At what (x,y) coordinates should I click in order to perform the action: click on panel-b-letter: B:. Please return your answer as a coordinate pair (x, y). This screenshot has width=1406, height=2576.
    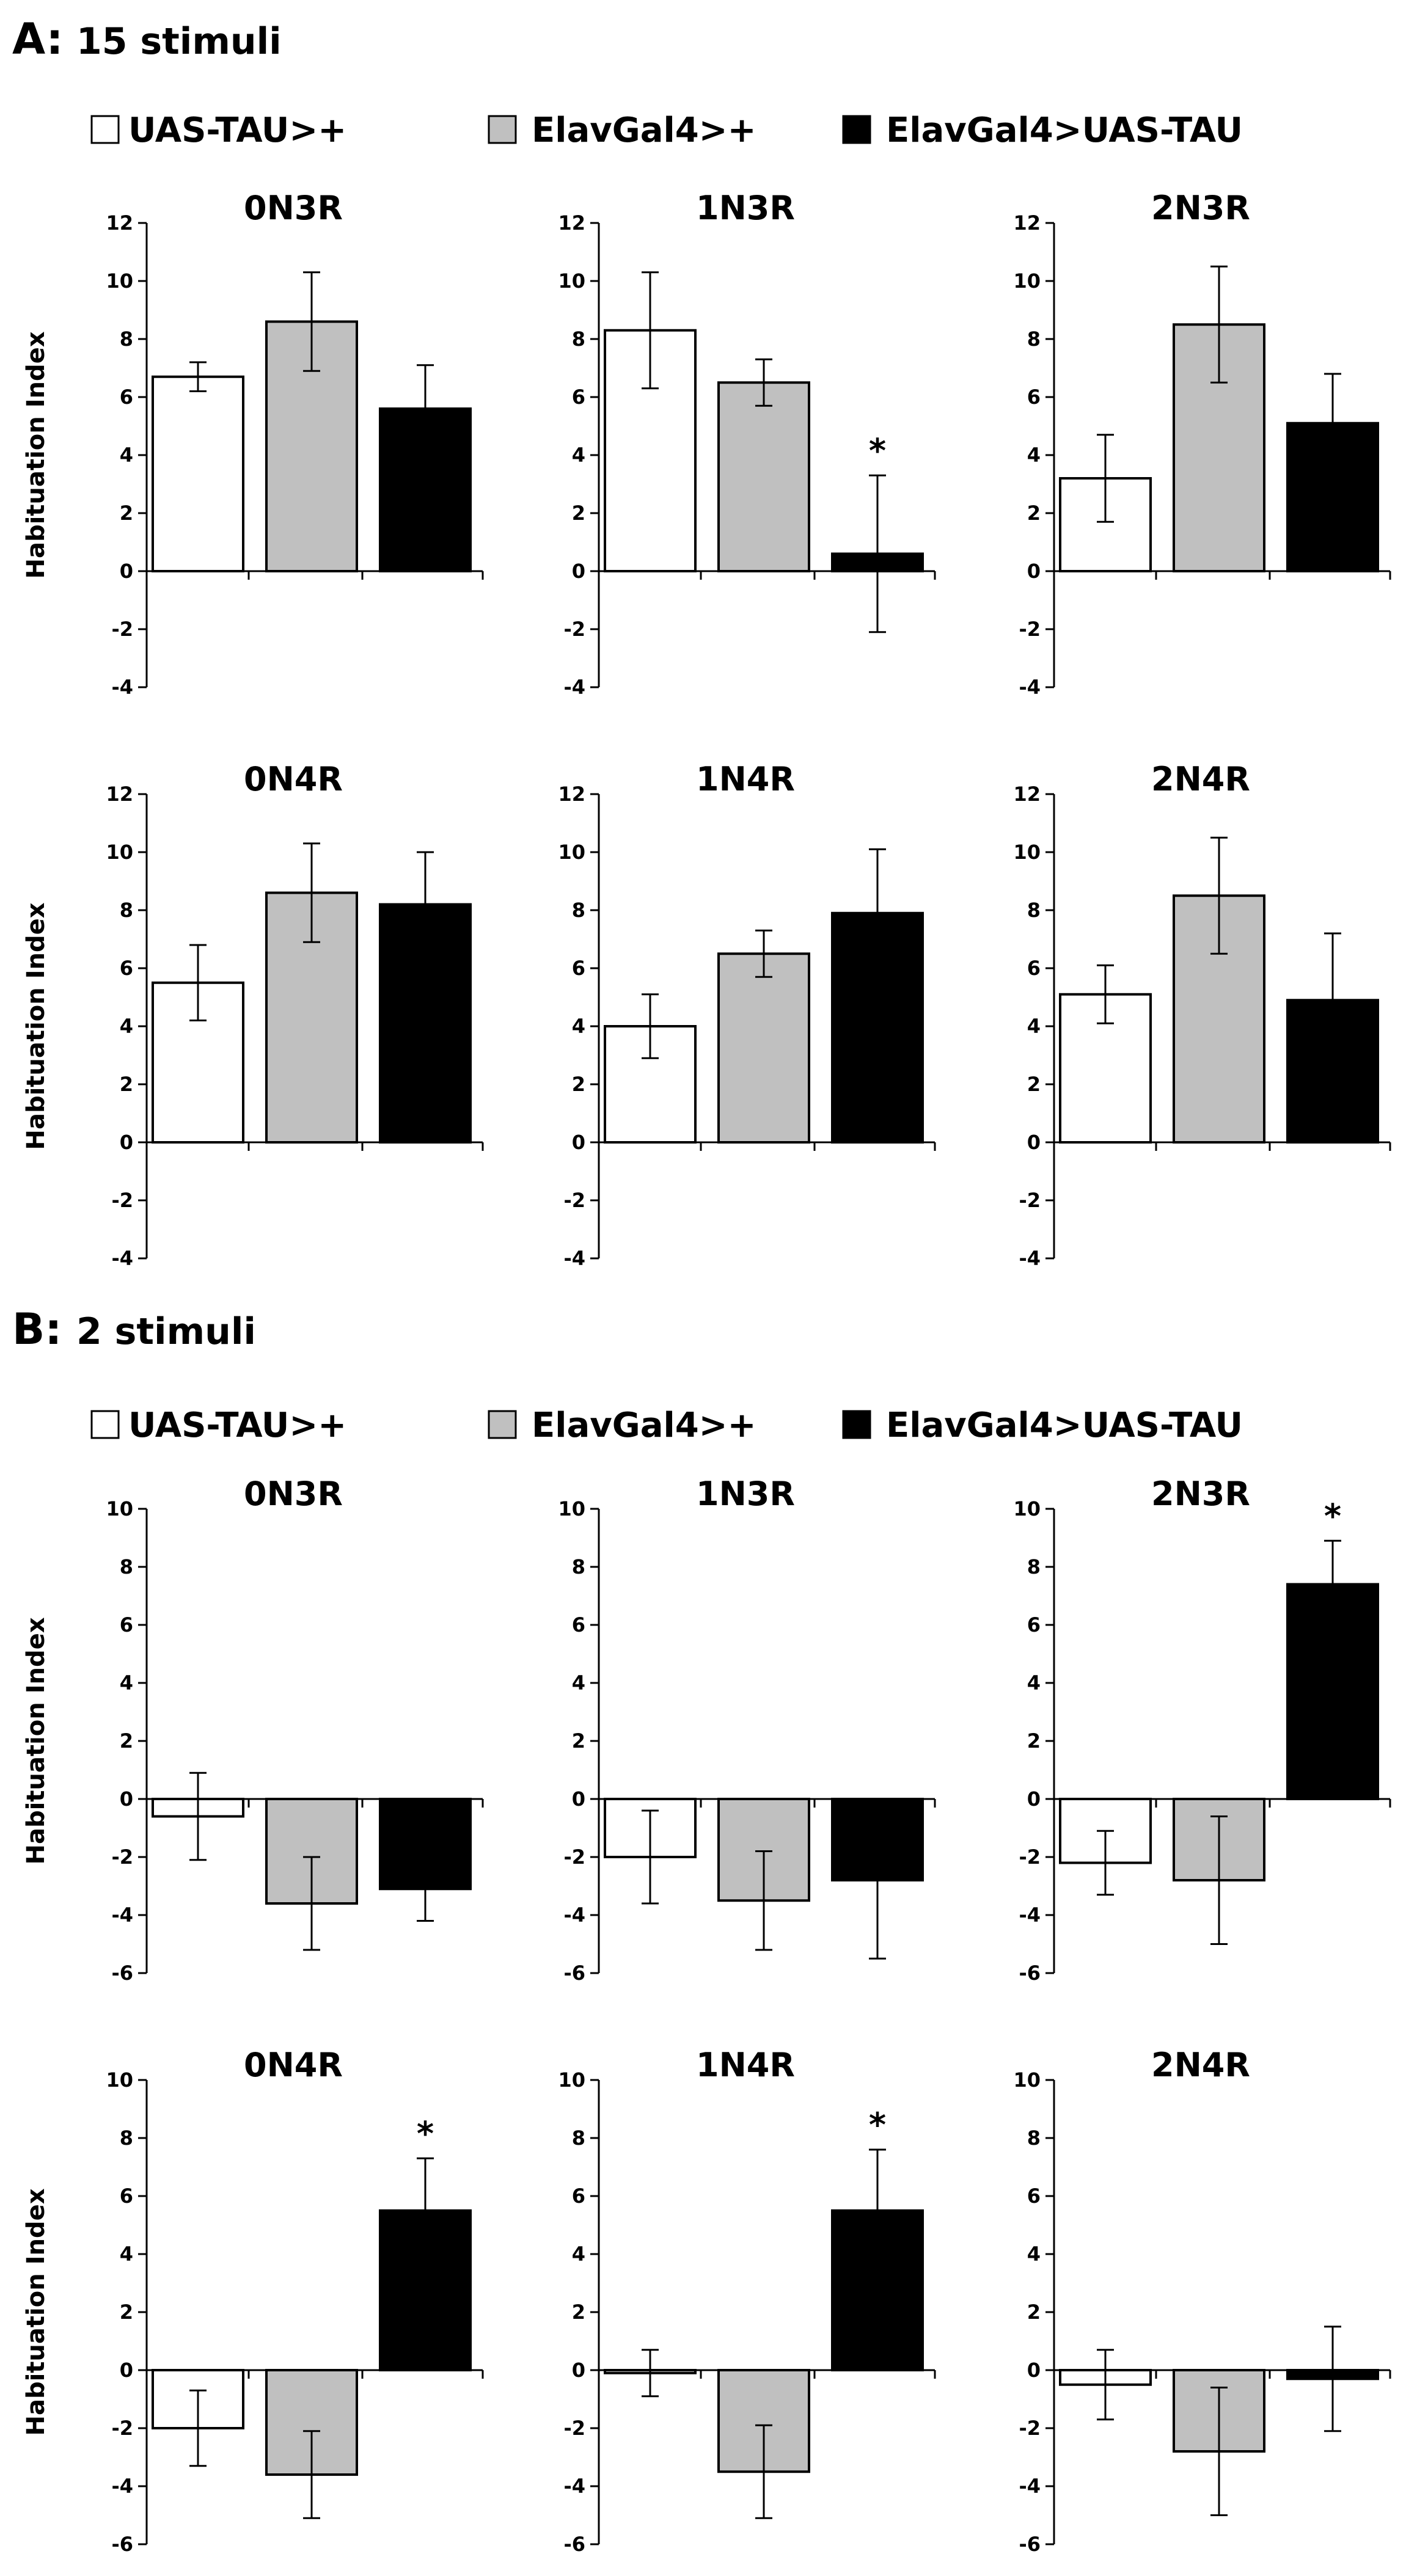
    Looking at the image, I should click on (37, 1329).